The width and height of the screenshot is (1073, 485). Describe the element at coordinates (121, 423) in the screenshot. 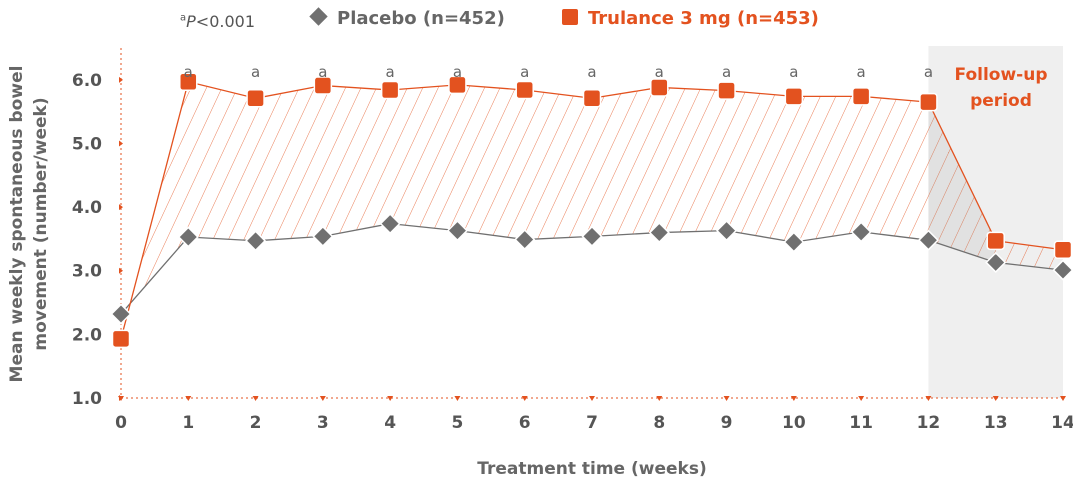

I see `x-tick-label: 0` at that location.